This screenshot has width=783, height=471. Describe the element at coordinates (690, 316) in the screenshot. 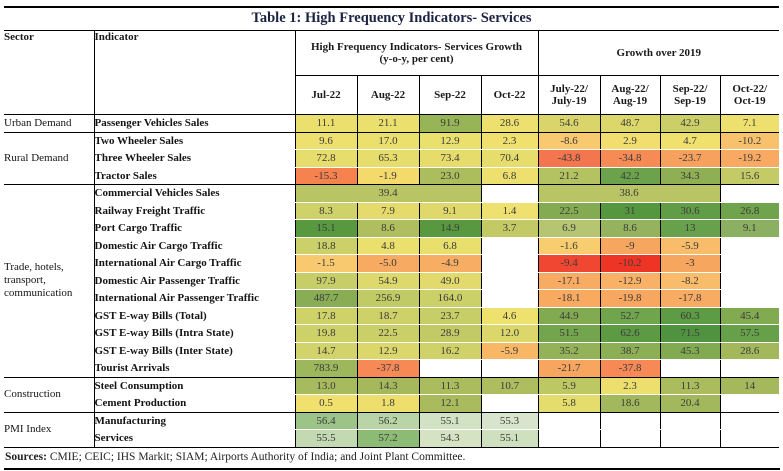

I see `data-cell: 60.3` at that location.